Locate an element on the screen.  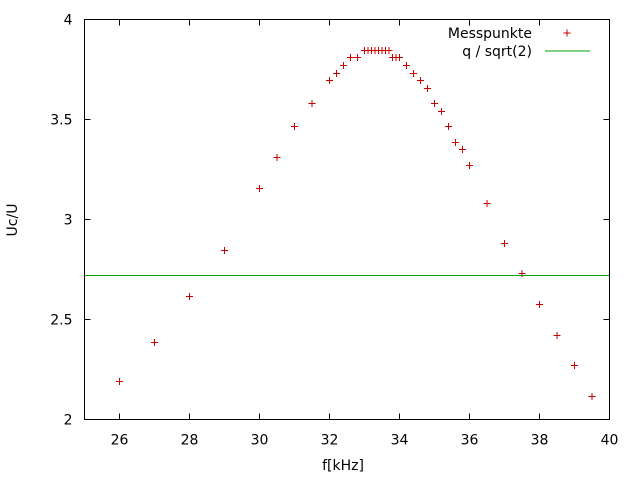
y-tick-label: 2.5 is located at coordinates (61, 321).